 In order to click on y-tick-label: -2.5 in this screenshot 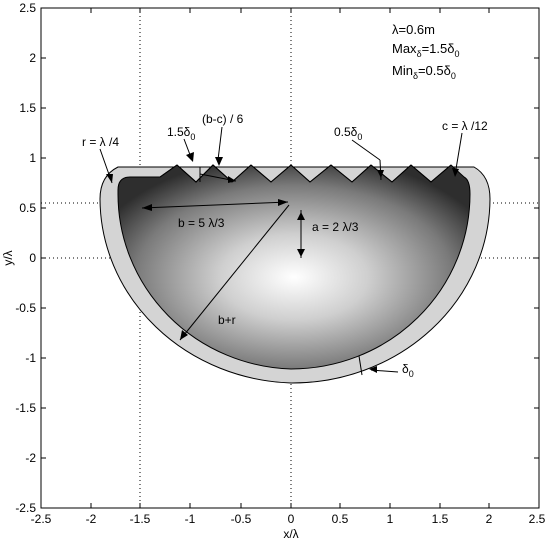, I will do `click(25, 508)`.